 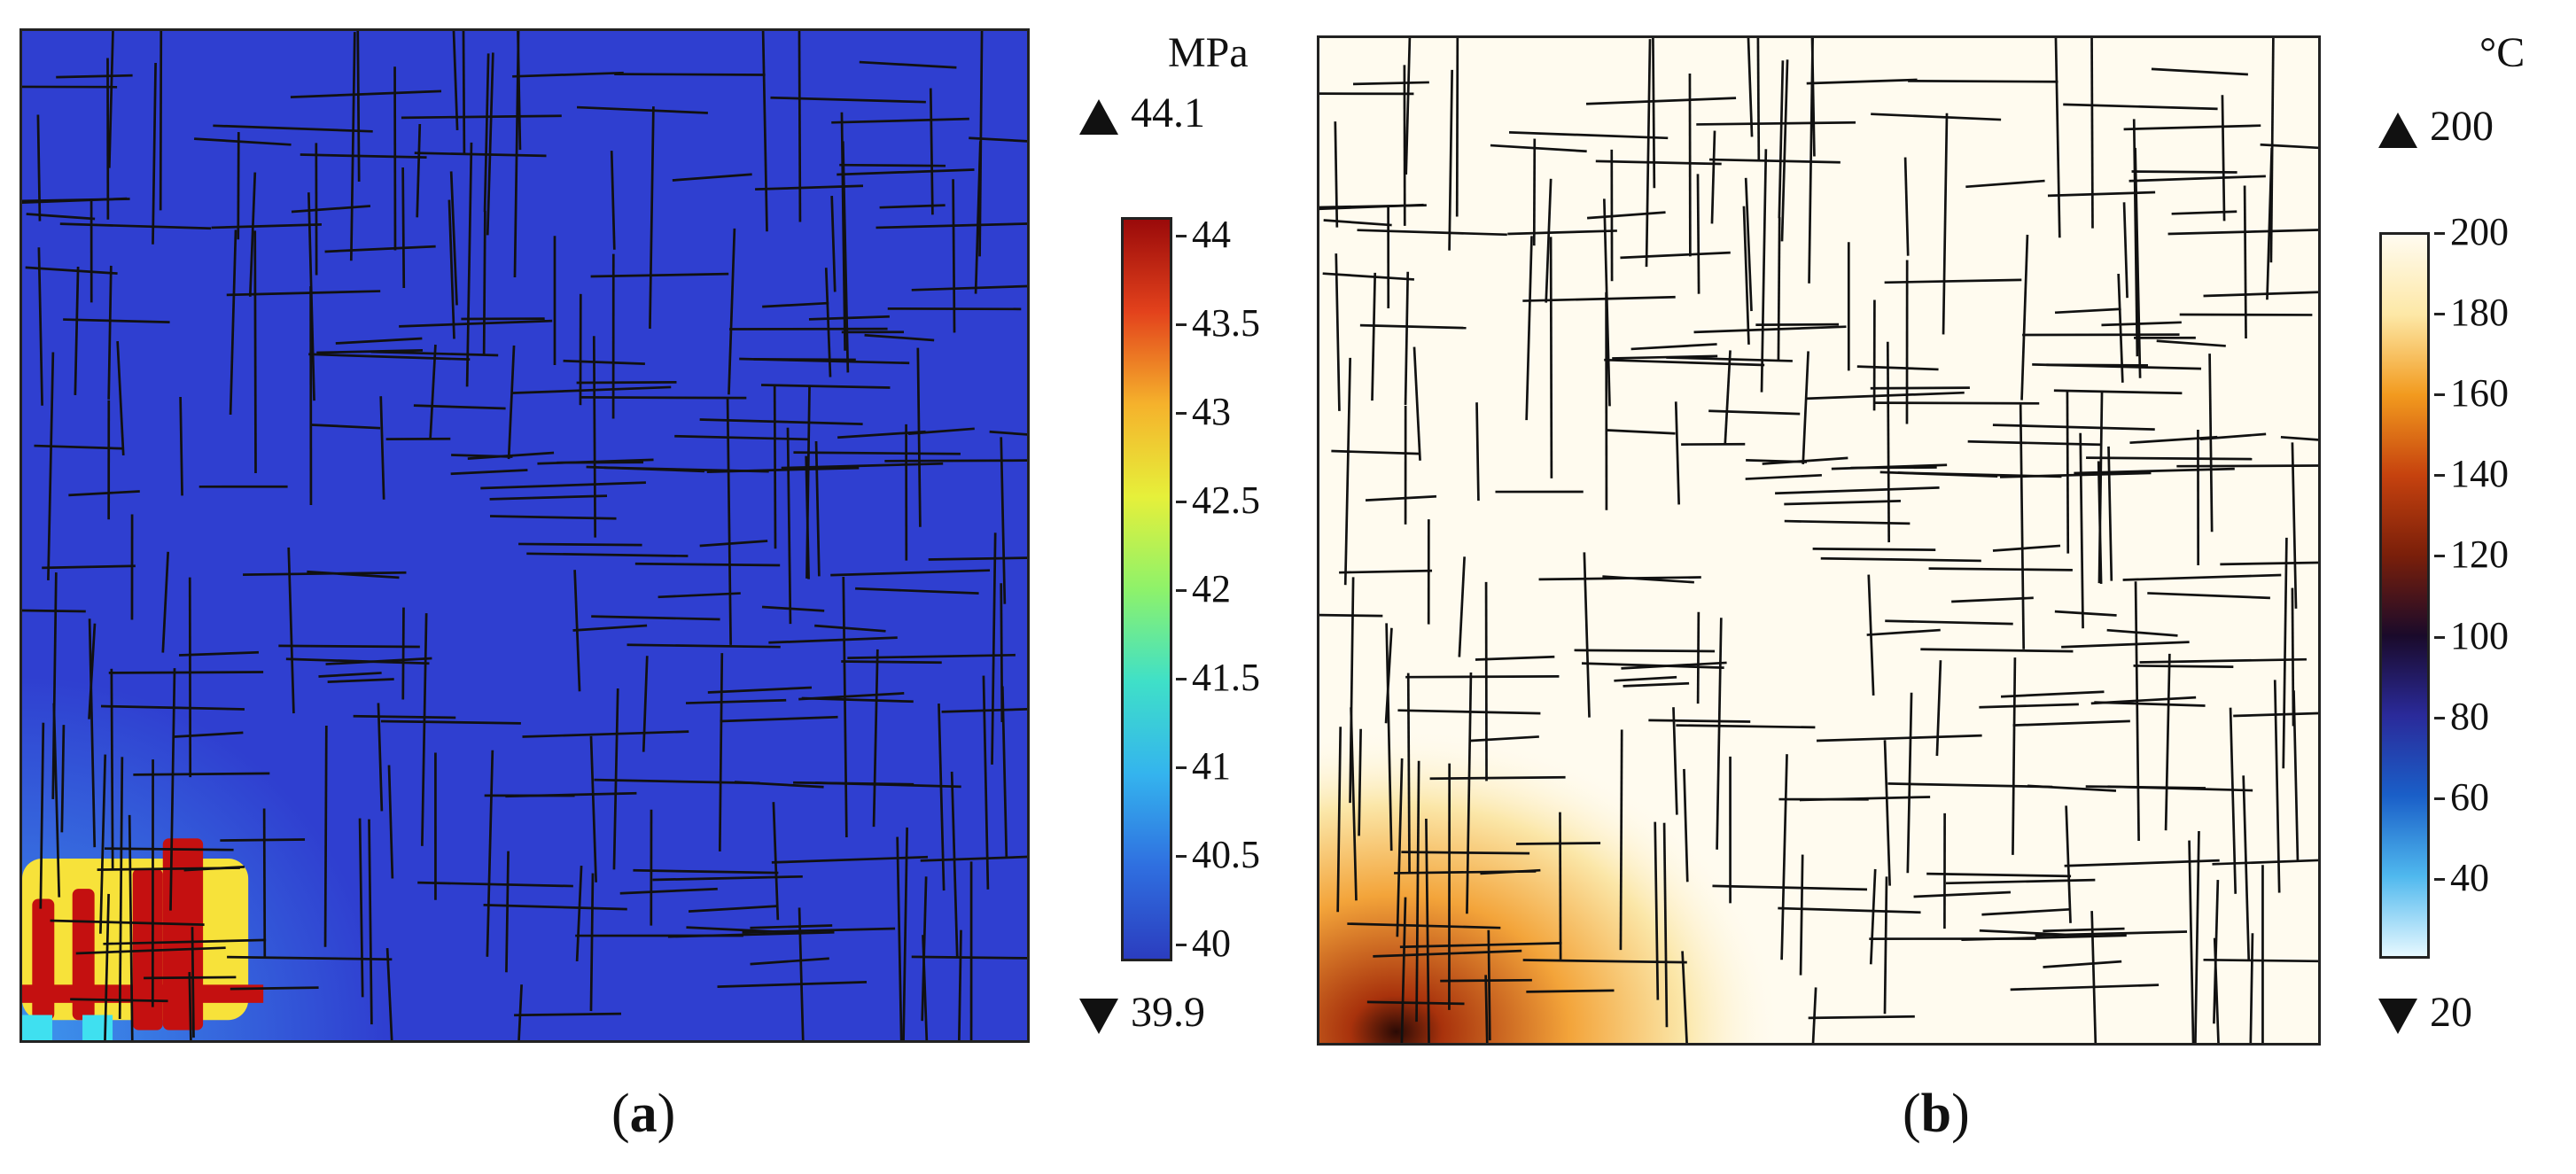 What do you see at coordinates (2398, 130) in the screenshot?
I see `triangle-up-icon` at bounding box center [2398, 130].